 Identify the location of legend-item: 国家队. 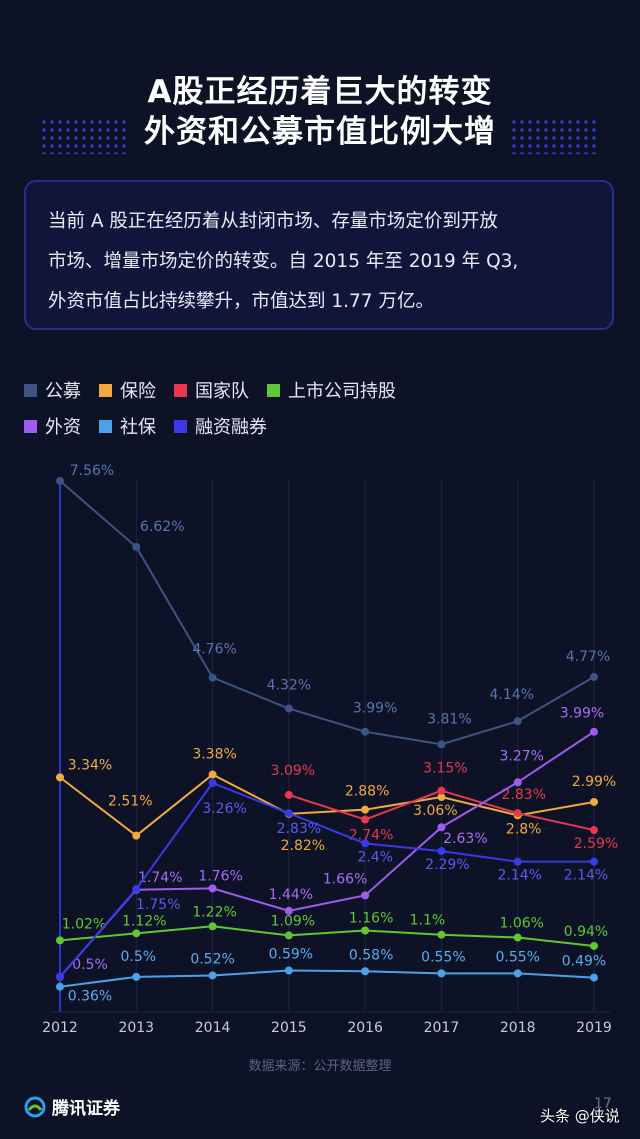
(211, 390).